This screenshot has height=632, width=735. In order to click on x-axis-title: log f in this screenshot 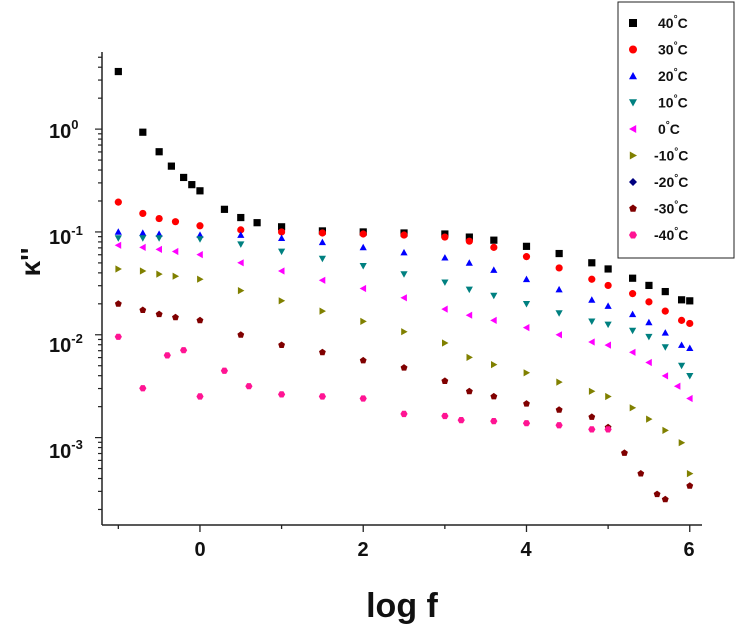, I will do `click(402, 606)`.